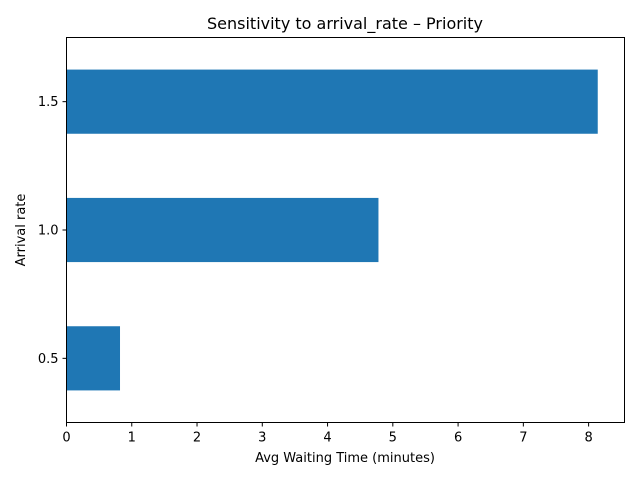  I want to click on x-tick-label: 5, so click(393, 438).